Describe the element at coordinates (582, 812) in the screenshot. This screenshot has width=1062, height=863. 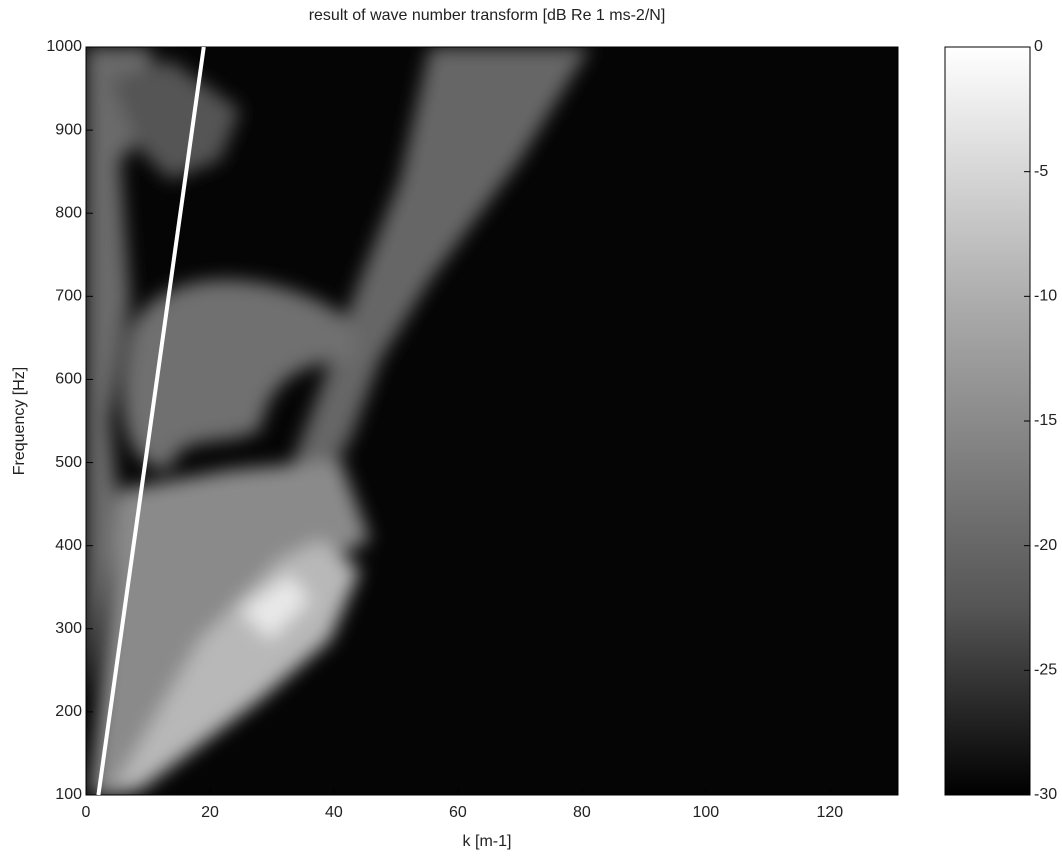
I see `x-tick-label: 80` at that location.